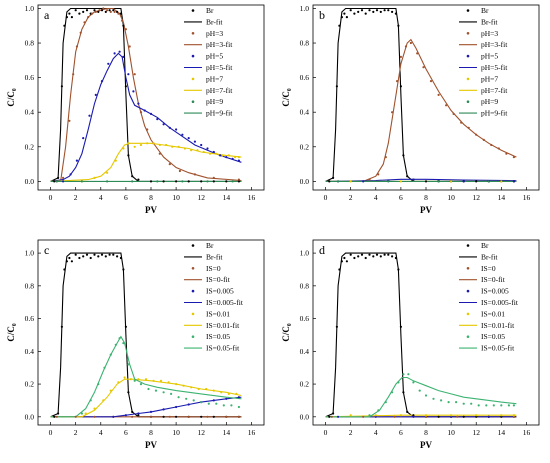  I want to click on legend-entry: Br, so click(485, 10).